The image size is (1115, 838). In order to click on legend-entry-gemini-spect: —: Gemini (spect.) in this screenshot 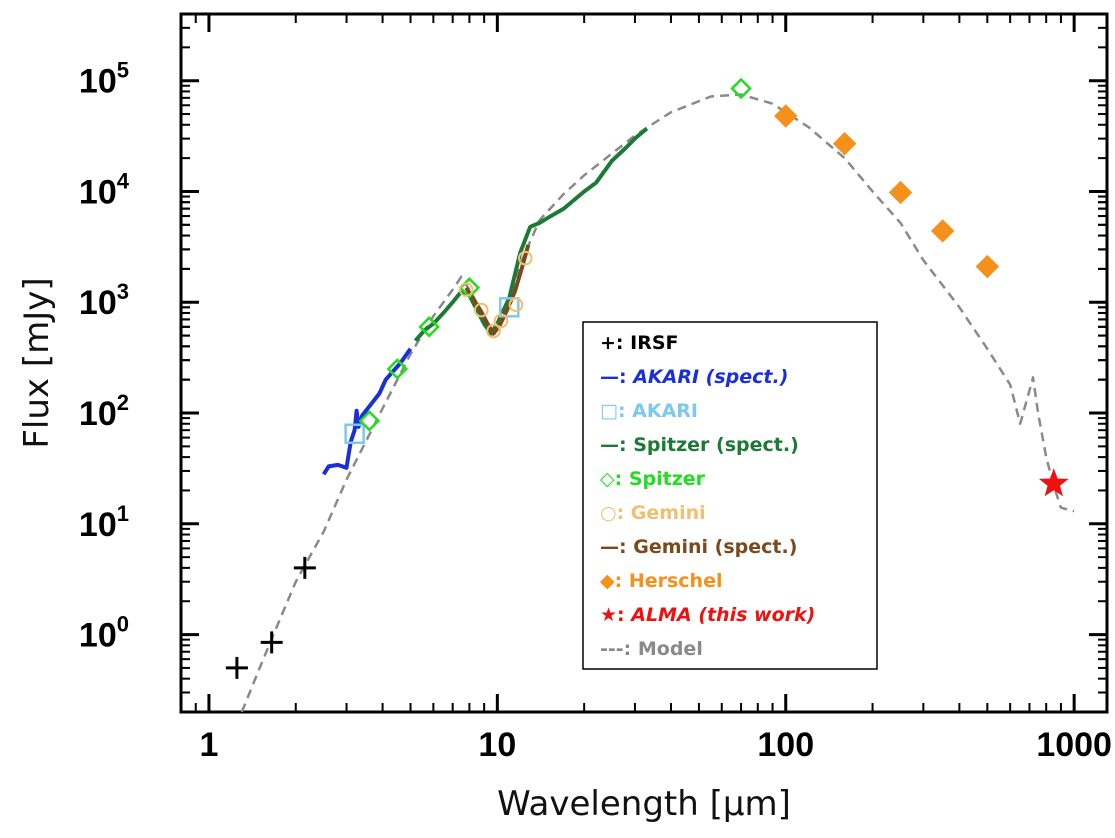, I will do `click(698, 547)`.